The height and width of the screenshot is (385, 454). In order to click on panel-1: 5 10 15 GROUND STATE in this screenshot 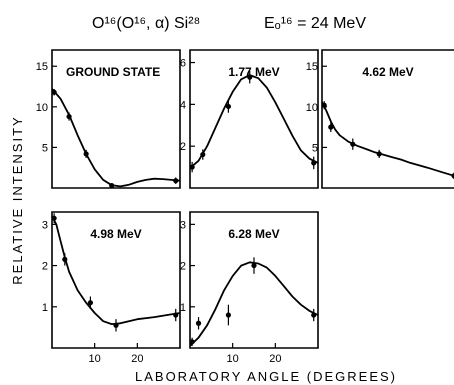, I will do `click(108, 119)`.